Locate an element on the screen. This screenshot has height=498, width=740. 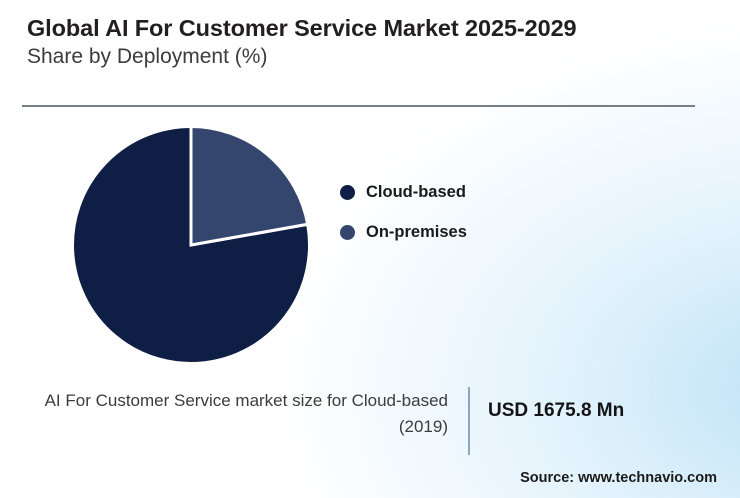
chart-legend: Cloud-based On-premises is located at coordinates (403, 212).